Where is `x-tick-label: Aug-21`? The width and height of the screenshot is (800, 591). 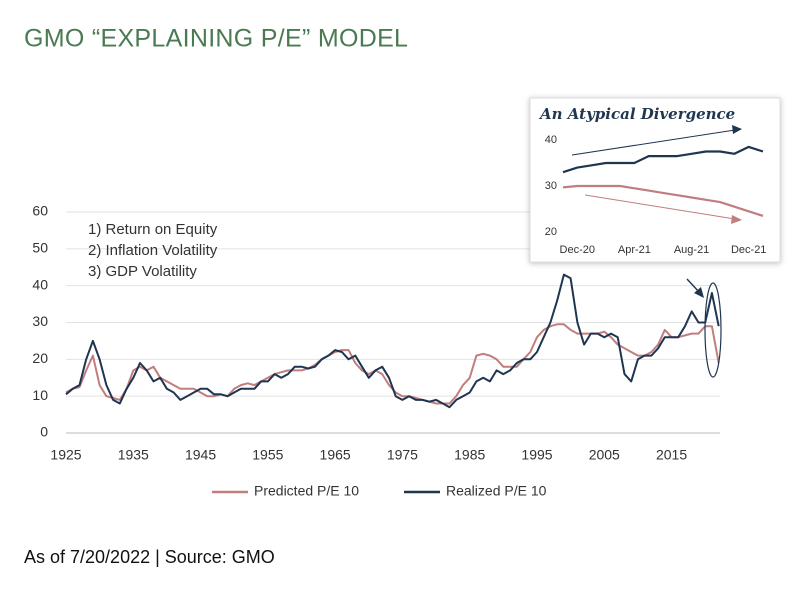 x-tick-label: Aug-21 is located at coordinates (691, 250).